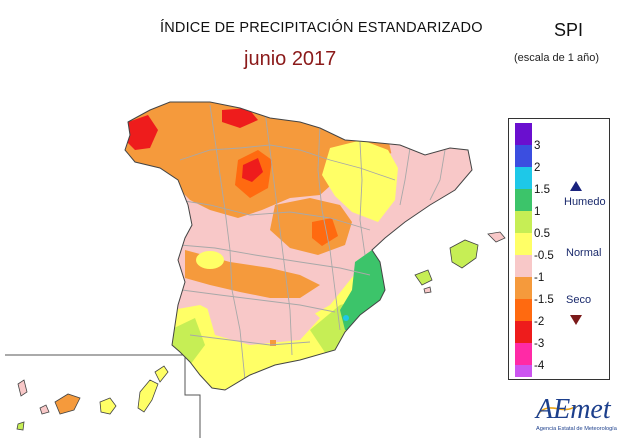 This screenshot has height=438, width=640. I want to click on menorca, so click(496, 237).